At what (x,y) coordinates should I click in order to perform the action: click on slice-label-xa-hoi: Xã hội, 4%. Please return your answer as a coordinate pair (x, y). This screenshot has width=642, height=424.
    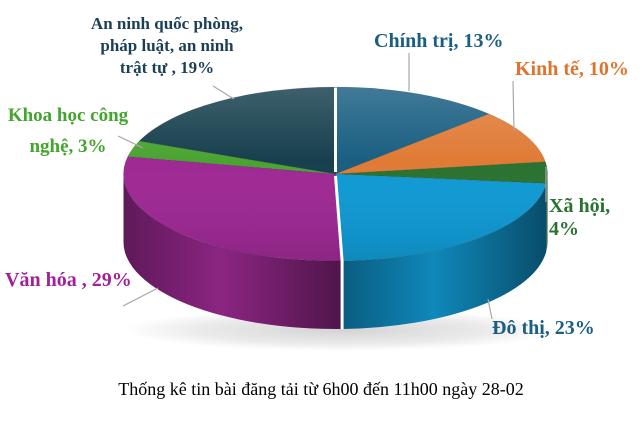
    Looking at the image, I should click on (580, 217).